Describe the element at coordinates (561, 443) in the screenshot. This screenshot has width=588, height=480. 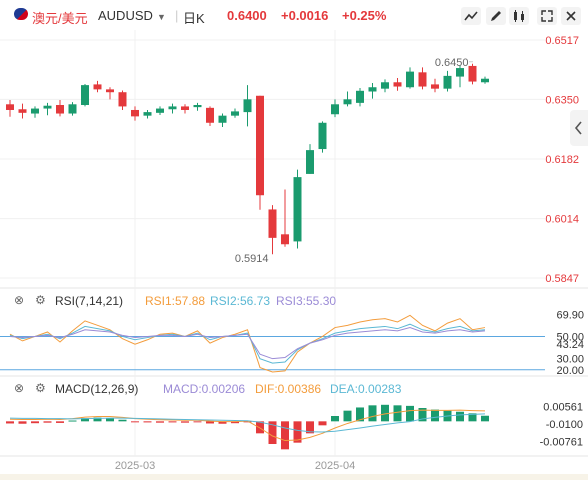
I see `macd-tick-label: -0.00761` at that location.